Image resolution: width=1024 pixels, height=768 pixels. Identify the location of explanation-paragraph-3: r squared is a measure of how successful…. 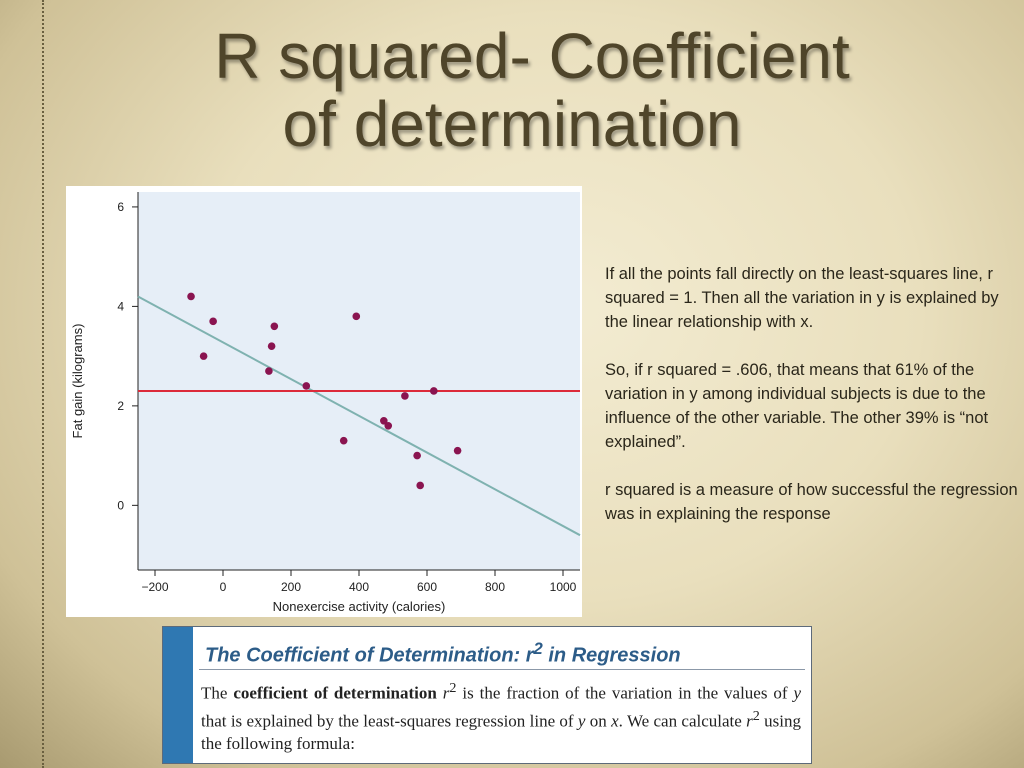
(811, 502).